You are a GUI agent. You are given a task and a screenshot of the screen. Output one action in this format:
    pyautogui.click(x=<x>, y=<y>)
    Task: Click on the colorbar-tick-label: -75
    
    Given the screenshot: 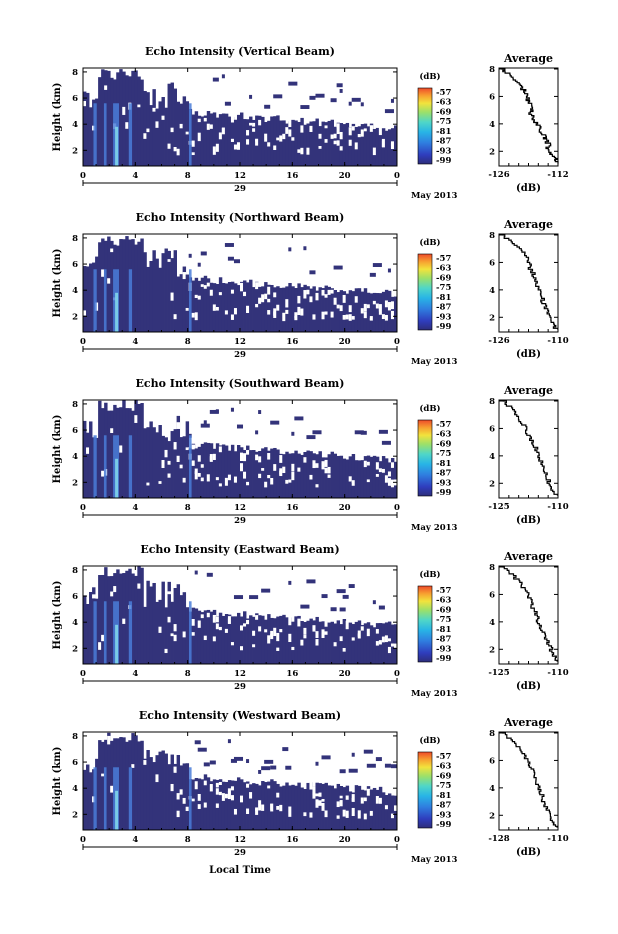 What is the action you would take?
    pyautogui.click(x=443, y=122)
    